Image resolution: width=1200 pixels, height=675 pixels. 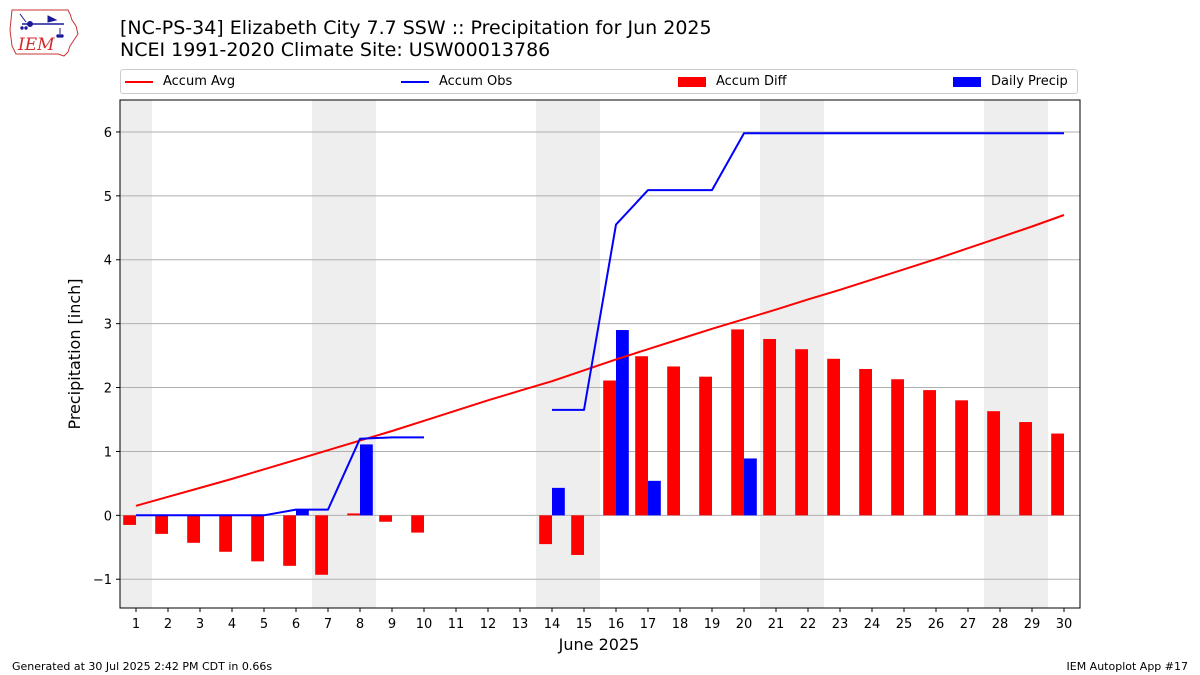 What do you see at coordinates (264, 624) in the screenshot?
I see `x-tick-label: 5` at bounding box center [264, 624].